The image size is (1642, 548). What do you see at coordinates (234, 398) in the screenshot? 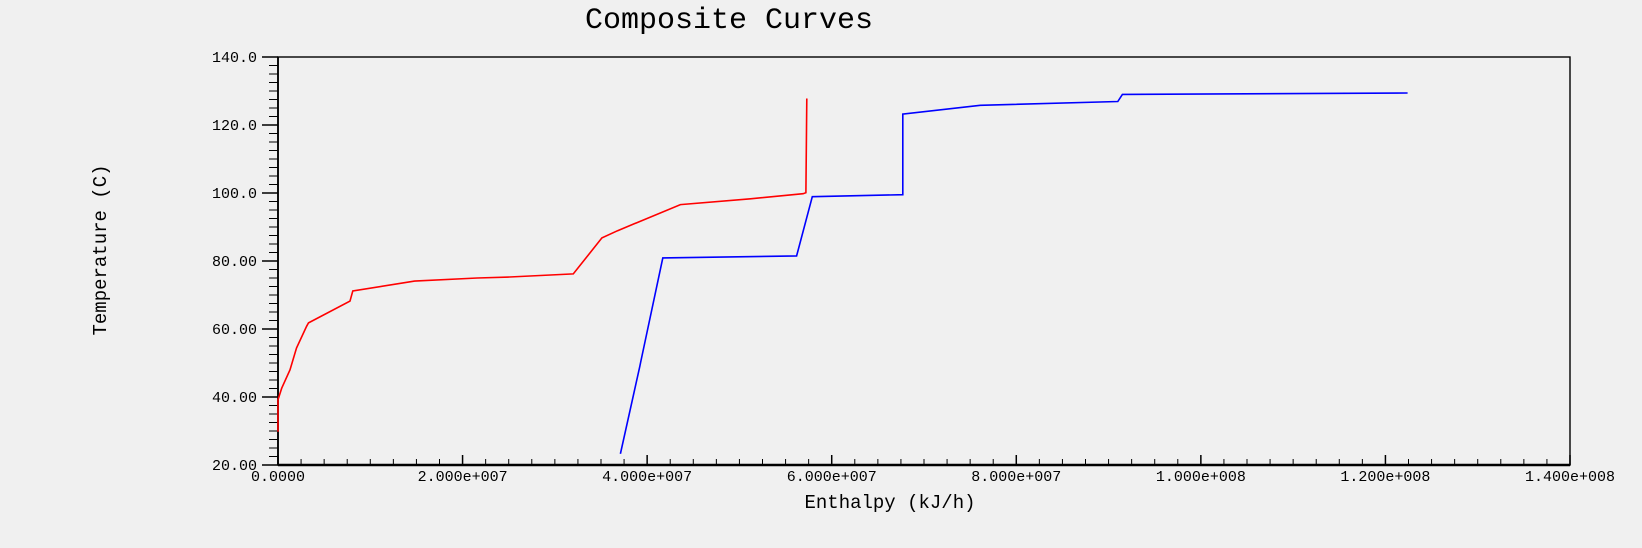
I see `y-tick-label: 40.00` at bounding box center [234, 398].